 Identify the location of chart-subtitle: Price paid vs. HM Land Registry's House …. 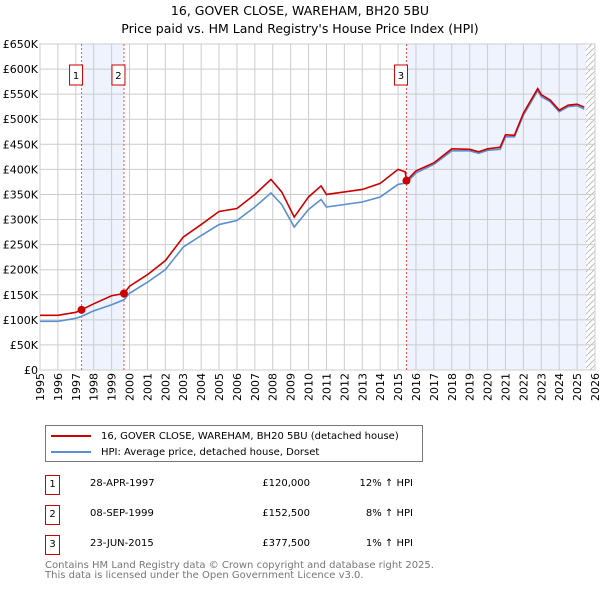
(300, 28).